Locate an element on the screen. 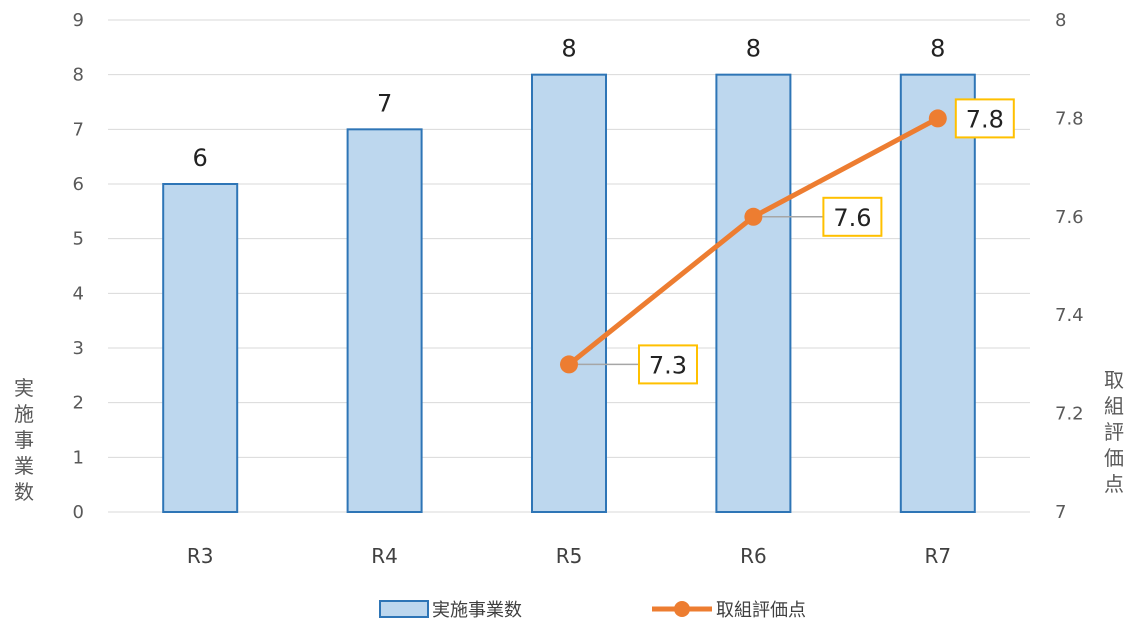 This screenshot has height=625, width=1135. left-tick-label: 4 is located at coordinates (78, 293).